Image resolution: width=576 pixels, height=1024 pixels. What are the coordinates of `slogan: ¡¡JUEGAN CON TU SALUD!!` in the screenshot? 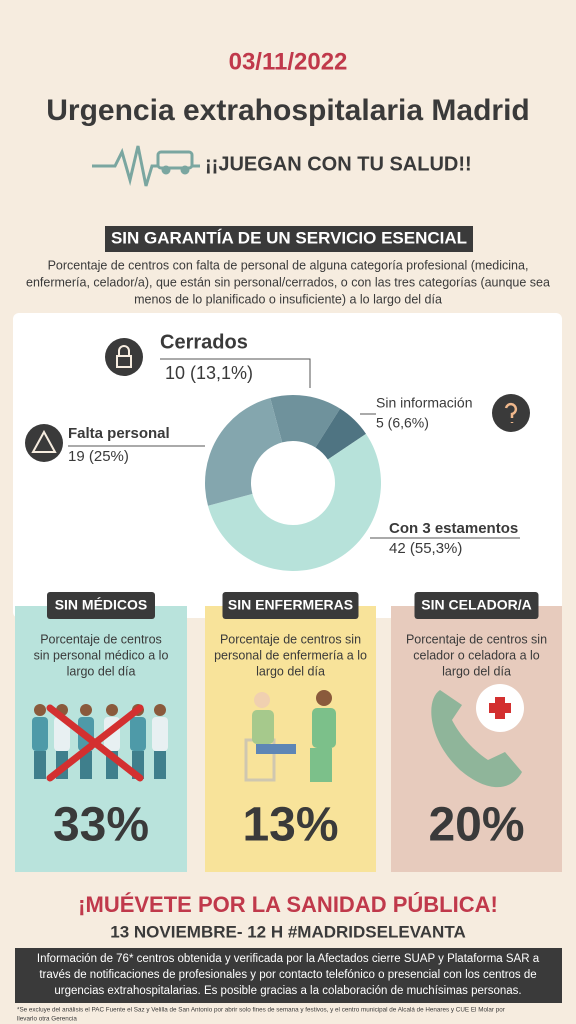 It's located at (338, 164).